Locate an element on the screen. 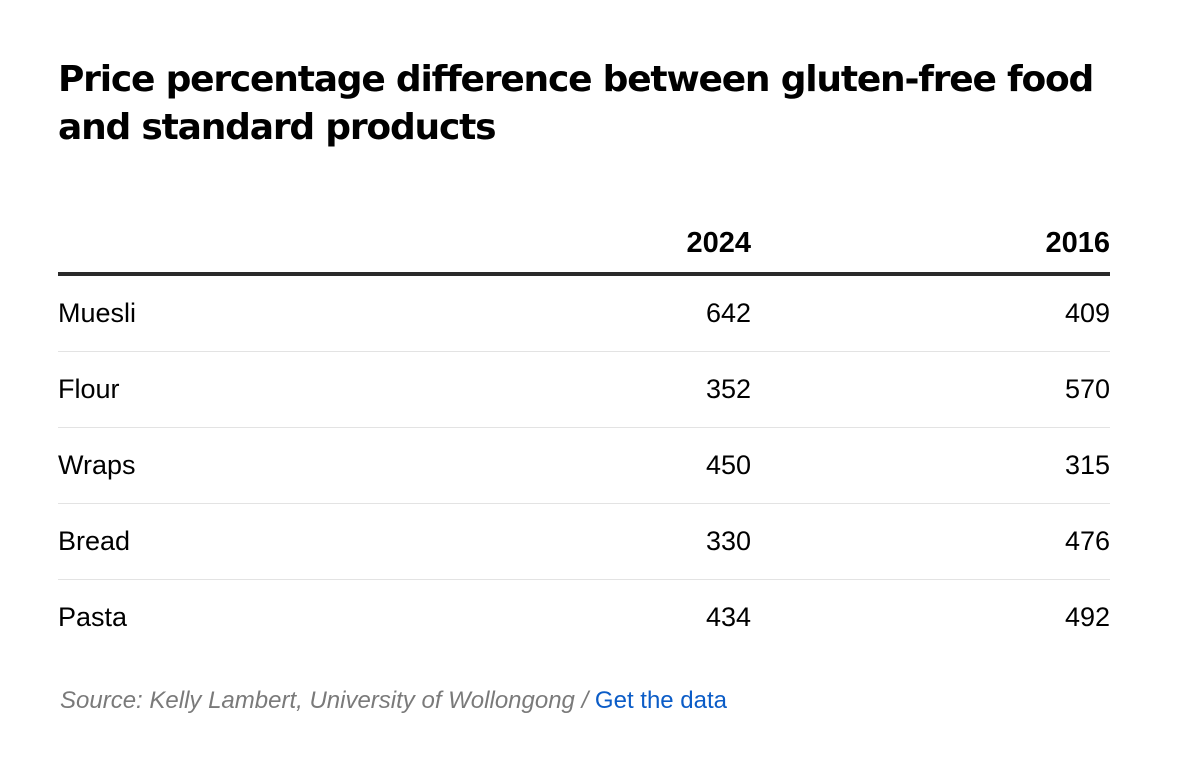 The image size is (1198, 766). row-label: Muesli is located at coordinates (224, 313).